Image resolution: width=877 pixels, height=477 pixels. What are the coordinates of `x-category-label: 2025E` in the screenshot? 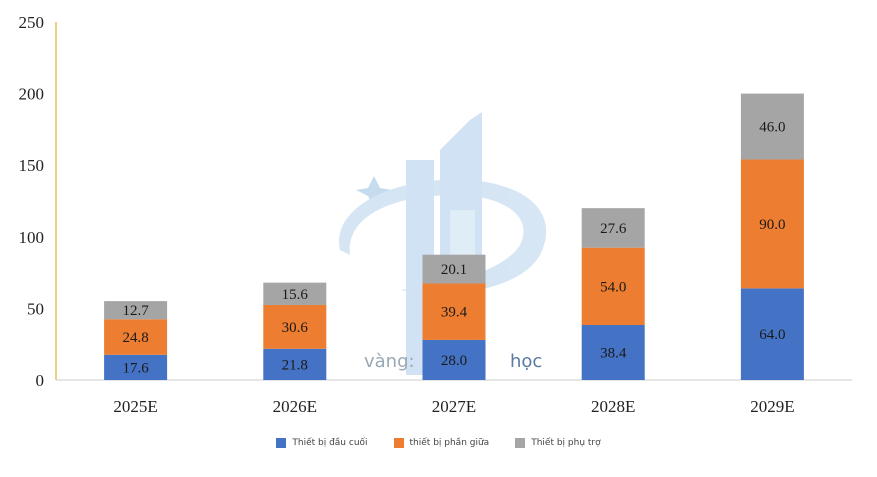 It's located at (135, 406).